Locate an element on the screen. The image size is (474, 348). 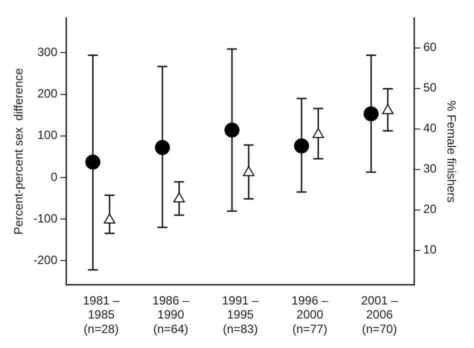
y-tick-label: 0 is located at coordinates (54, 177).